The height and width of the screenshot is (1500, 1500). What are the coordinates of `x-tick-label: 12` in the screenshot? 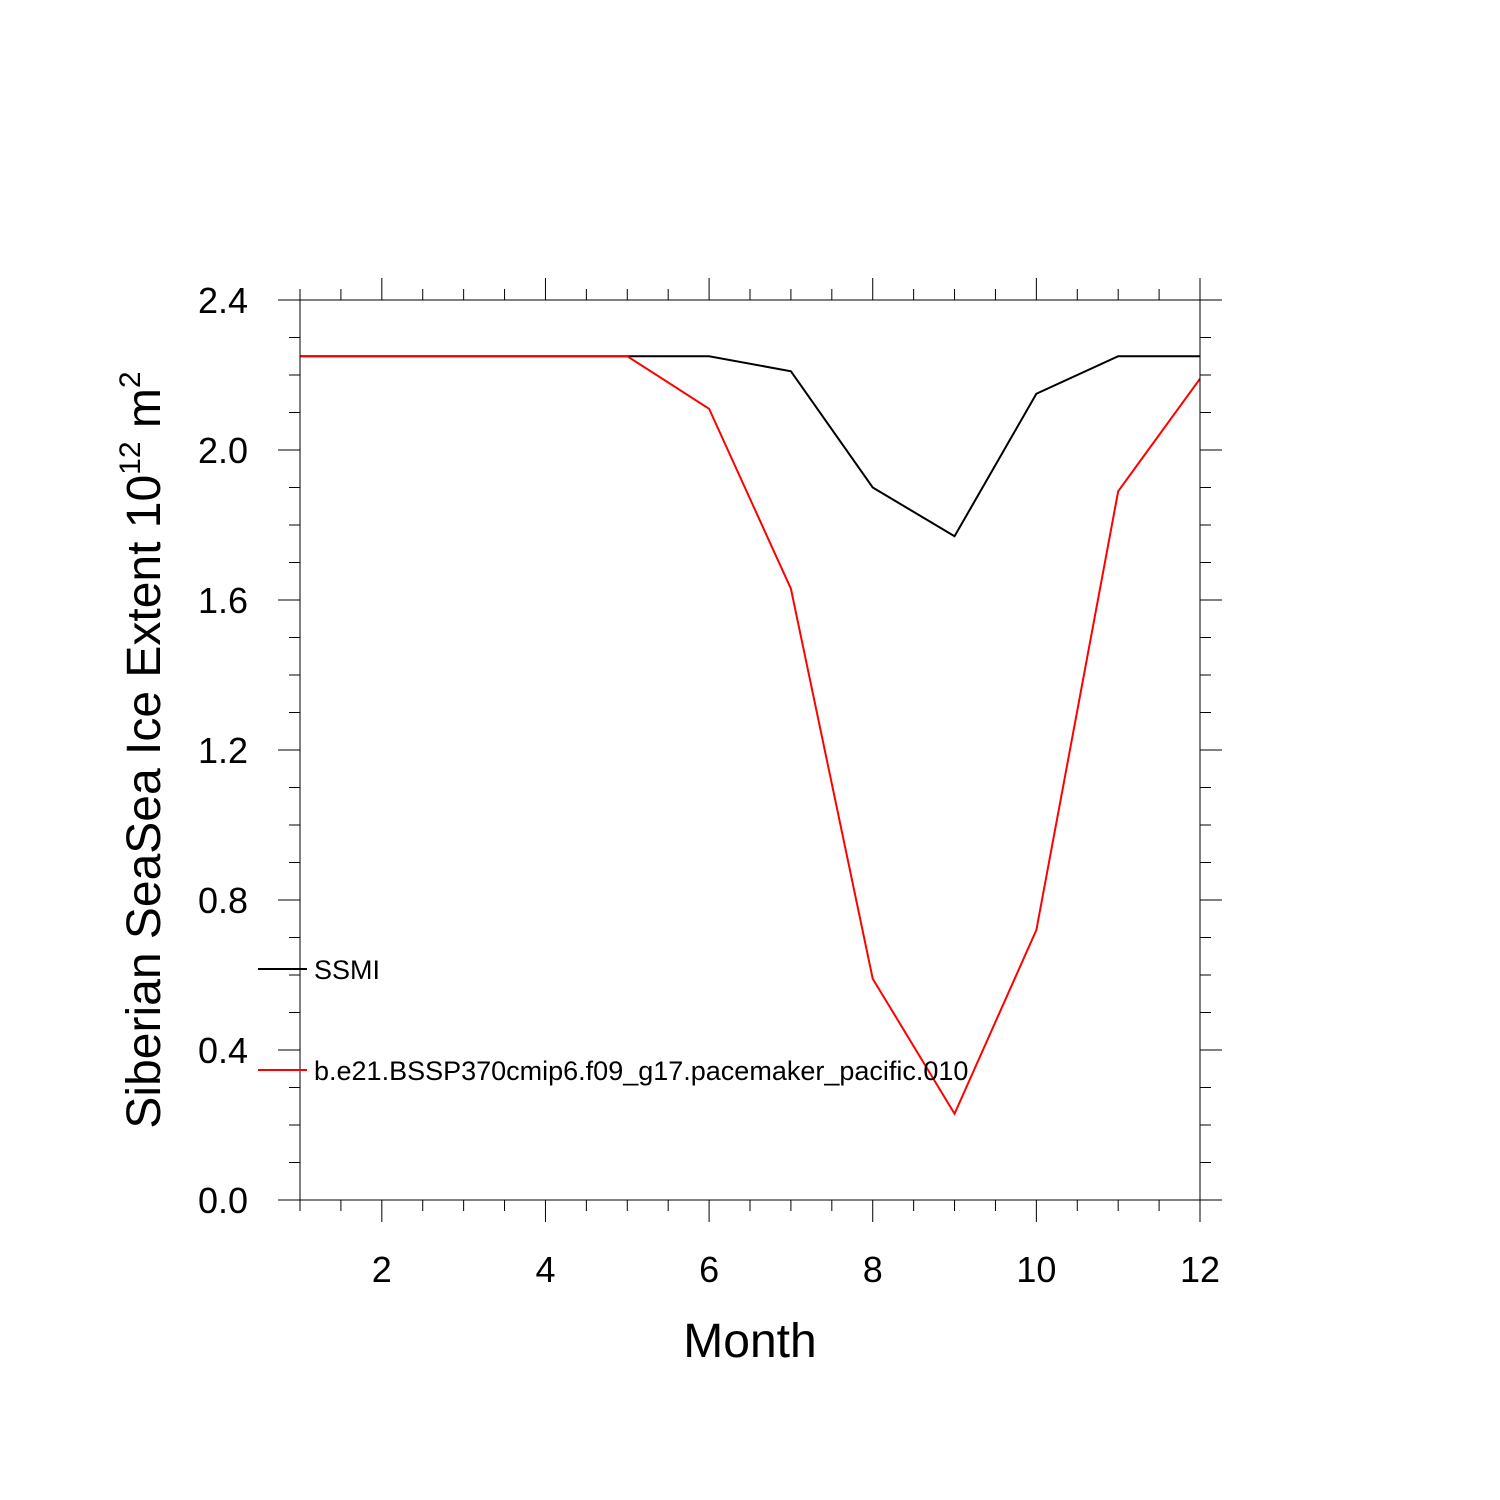 It's located at (1200, 1269).